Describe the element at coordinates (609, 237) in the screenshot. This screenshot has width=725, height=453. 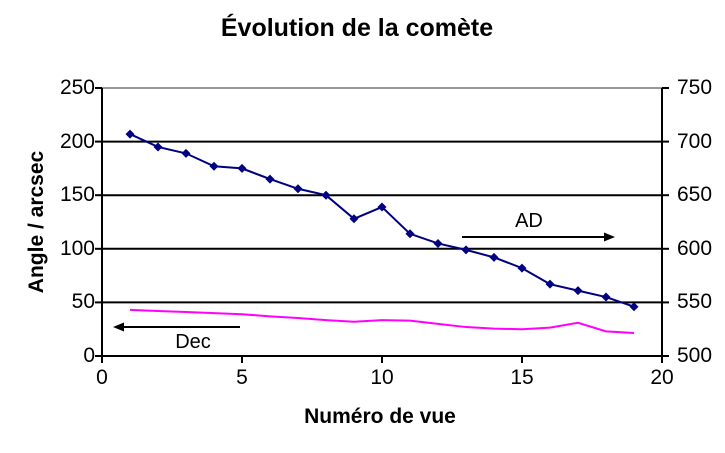
I see `ad-annotation-arrow-head` at that location.